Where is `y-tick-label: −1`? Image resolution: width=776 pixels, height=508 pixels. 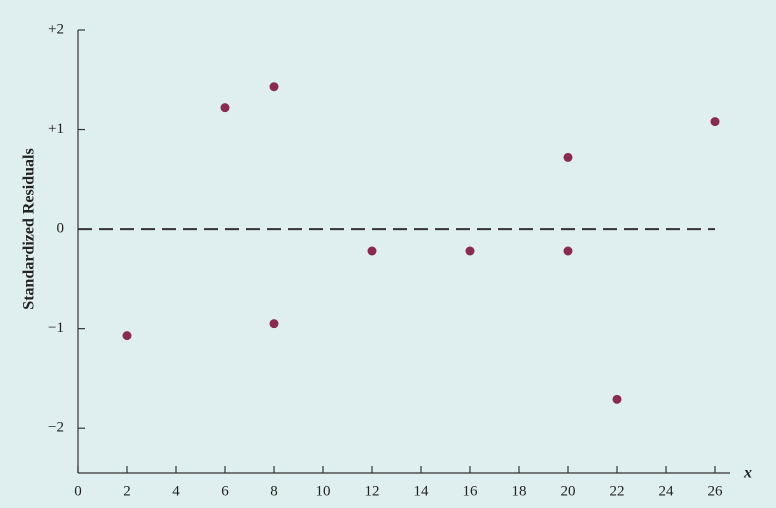
y-tick-label: −1 is located at coordinates (56, 328).